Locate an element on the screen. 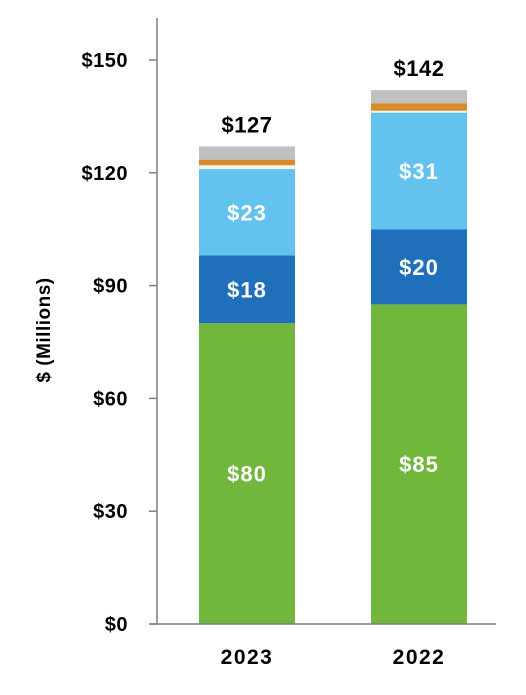 The image size is (526, 695). y-tick-label: $120 is located at coordinates (105, 174).